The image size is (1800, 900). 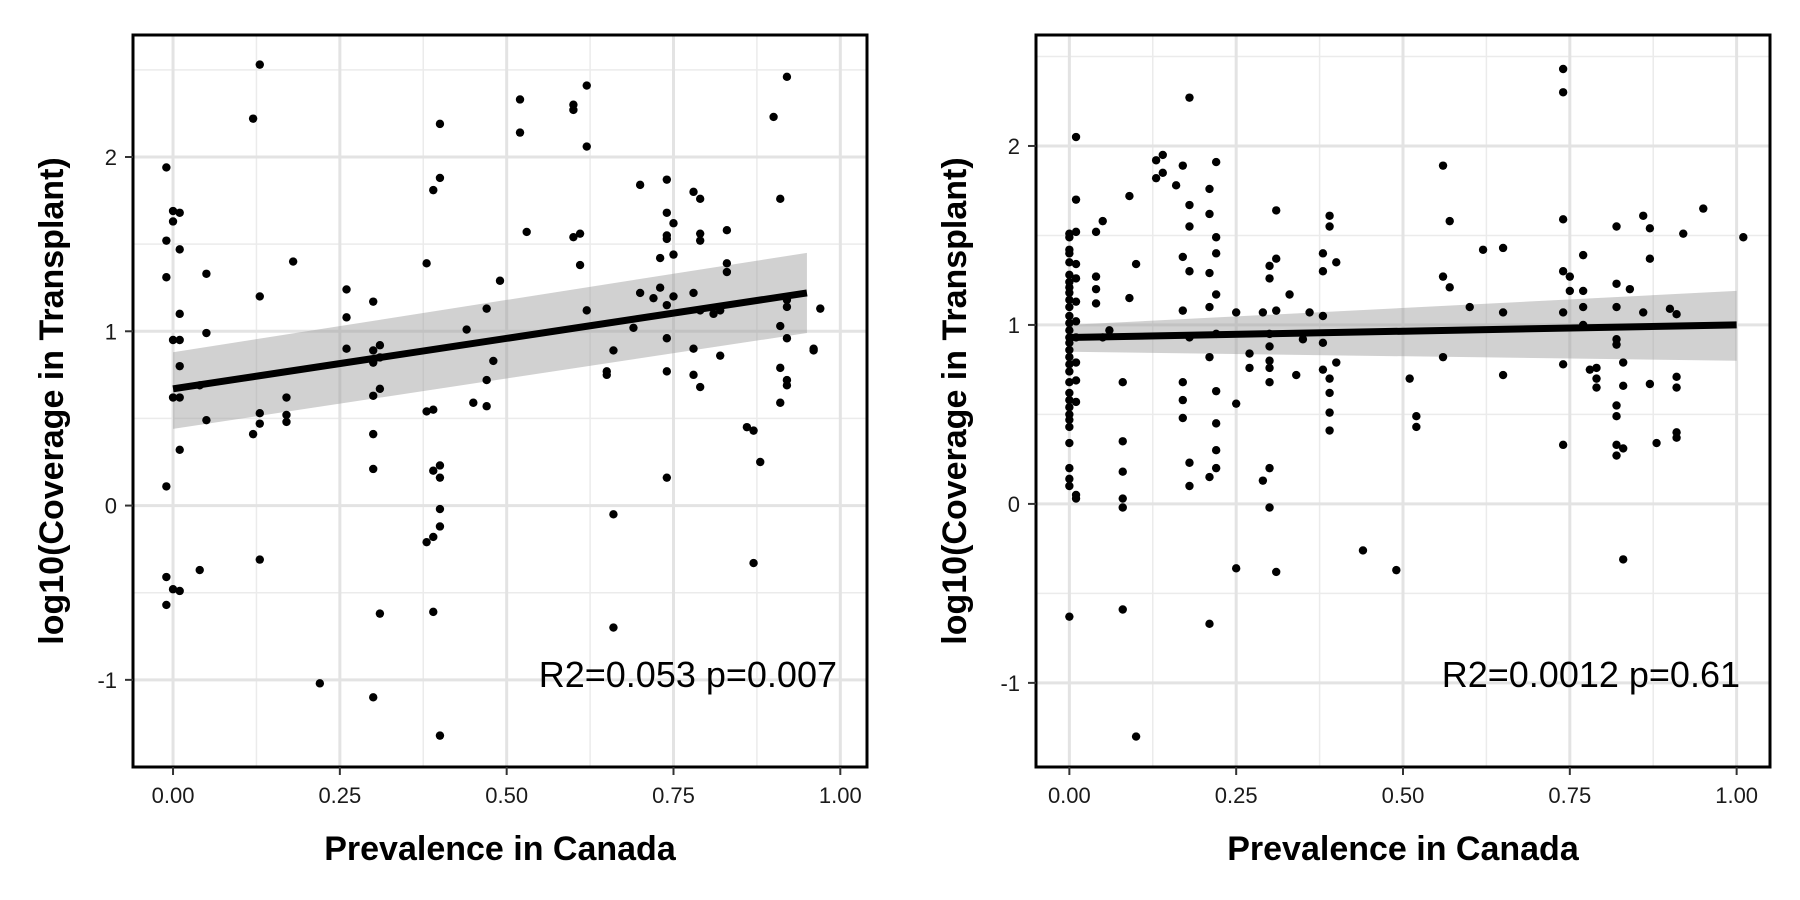 What do you see at coordinates (688, 674) in the screenshot?
I see `stats-annotation: R2=0.053 p=0.007` at bounding box center [688, 674].